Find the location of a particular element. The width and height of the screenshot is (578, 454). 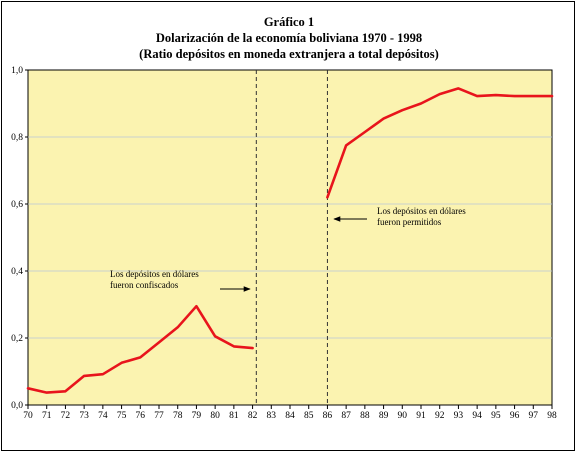

x-tick-label: 87 is located at coordinates (346, 416).